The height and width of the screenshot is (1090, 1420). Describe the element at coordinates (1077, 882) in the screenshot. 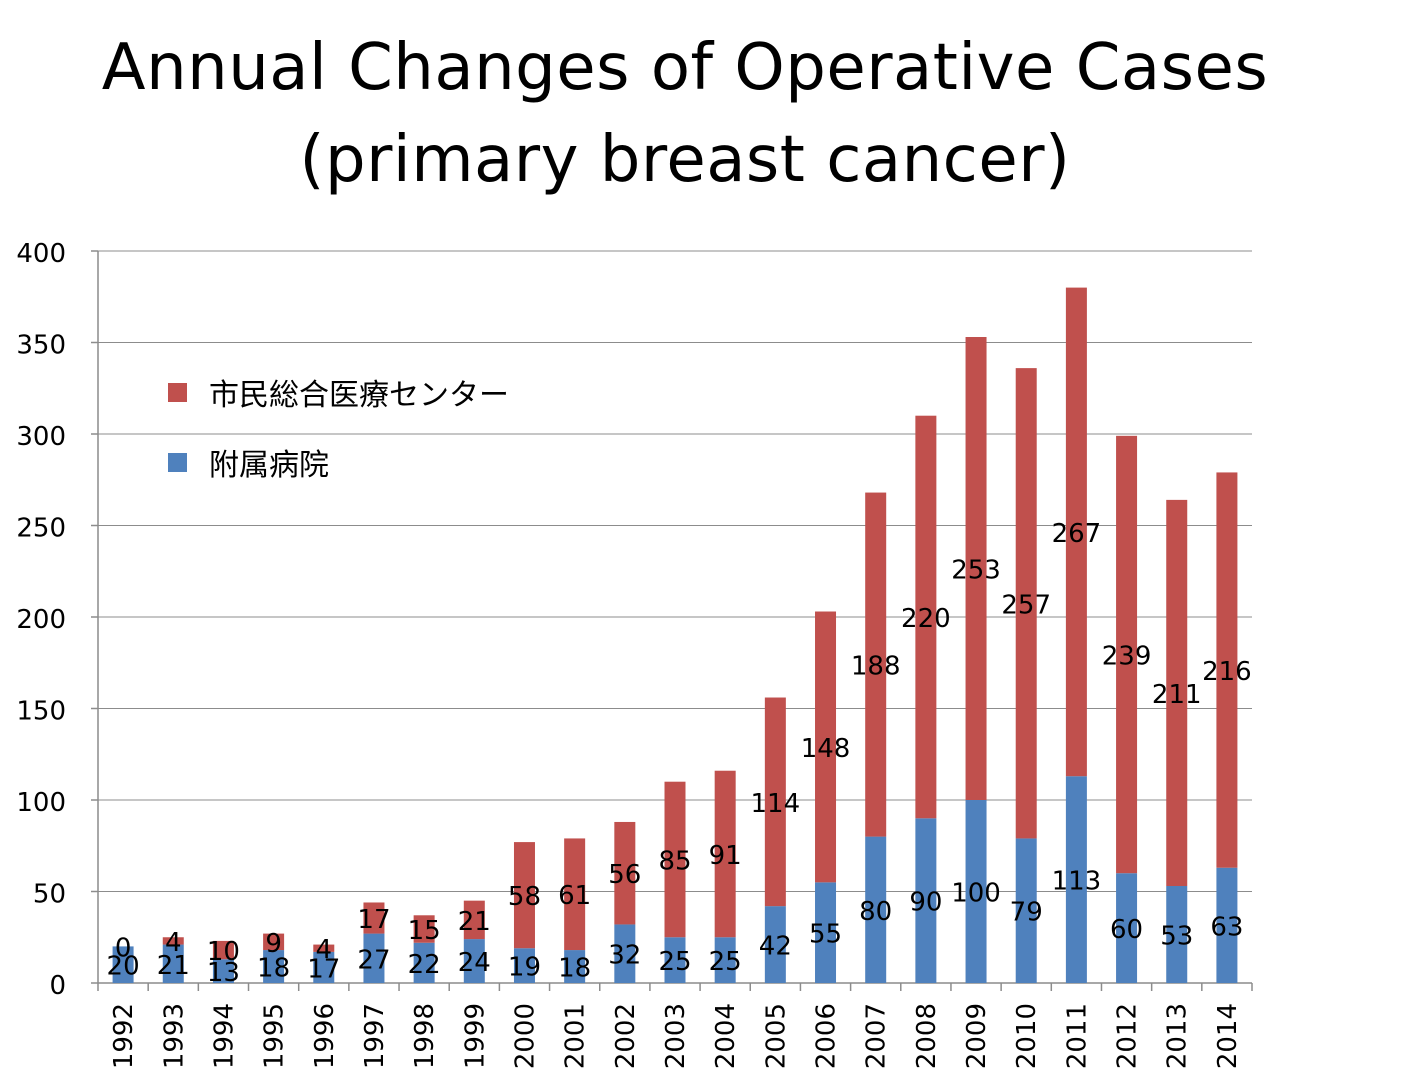

I see `data-label-hospital: 113` at that location.